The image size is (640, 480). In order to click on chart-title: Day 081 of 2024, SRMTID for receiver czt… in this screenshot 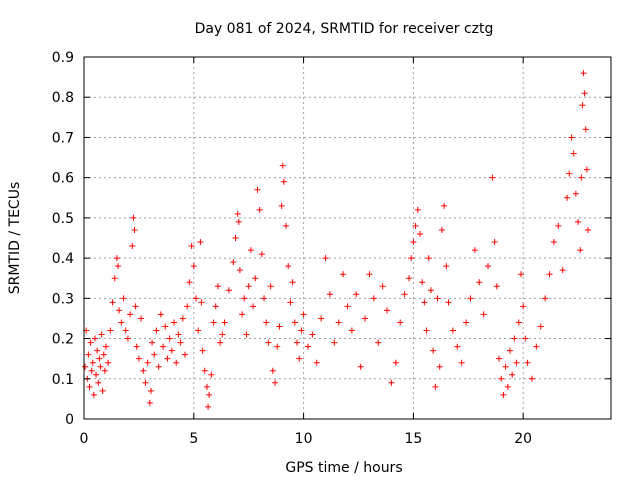, I will do `click(344, 29)`.